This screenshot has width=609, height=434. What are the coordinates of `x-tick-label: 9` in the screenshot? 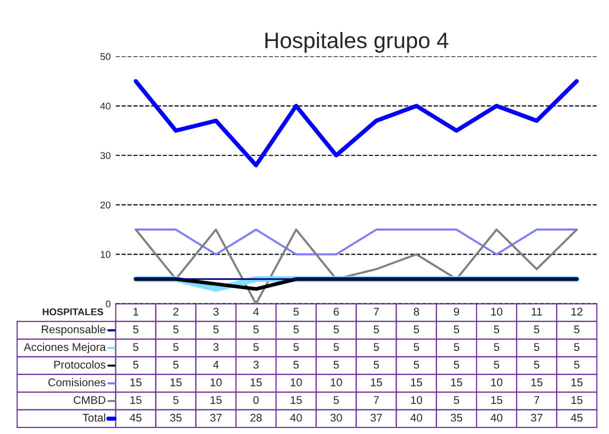 It's located at (457, 312).